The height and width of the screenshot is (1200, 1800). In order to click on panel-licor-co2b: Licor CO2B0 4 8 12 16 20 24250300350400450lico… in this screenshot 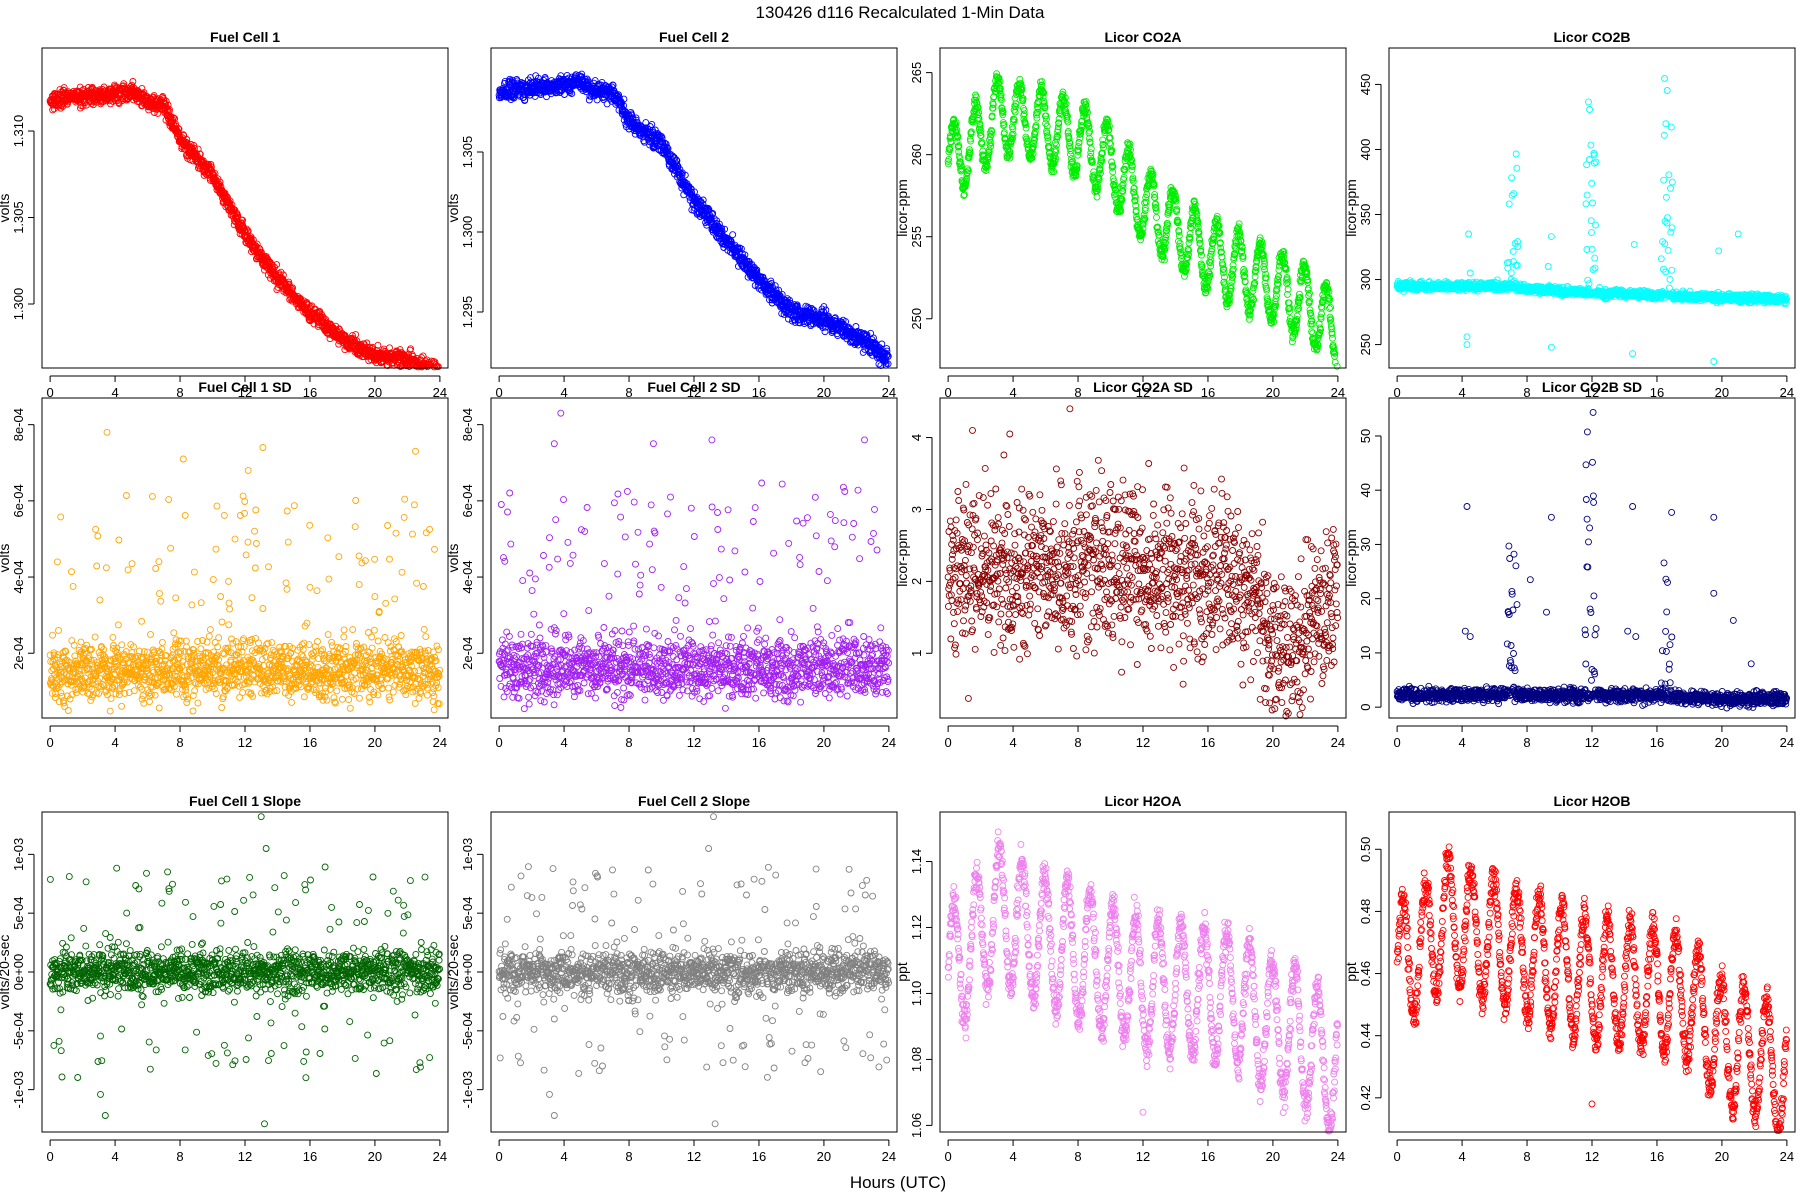, I will do `click(1569, 214)`.